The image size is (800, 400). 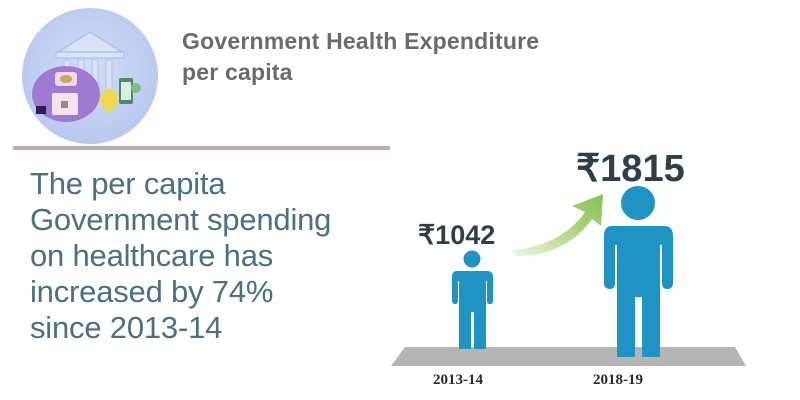 I want to click on year-label-2018-19: 2018-19, so click(x=618, y=380).